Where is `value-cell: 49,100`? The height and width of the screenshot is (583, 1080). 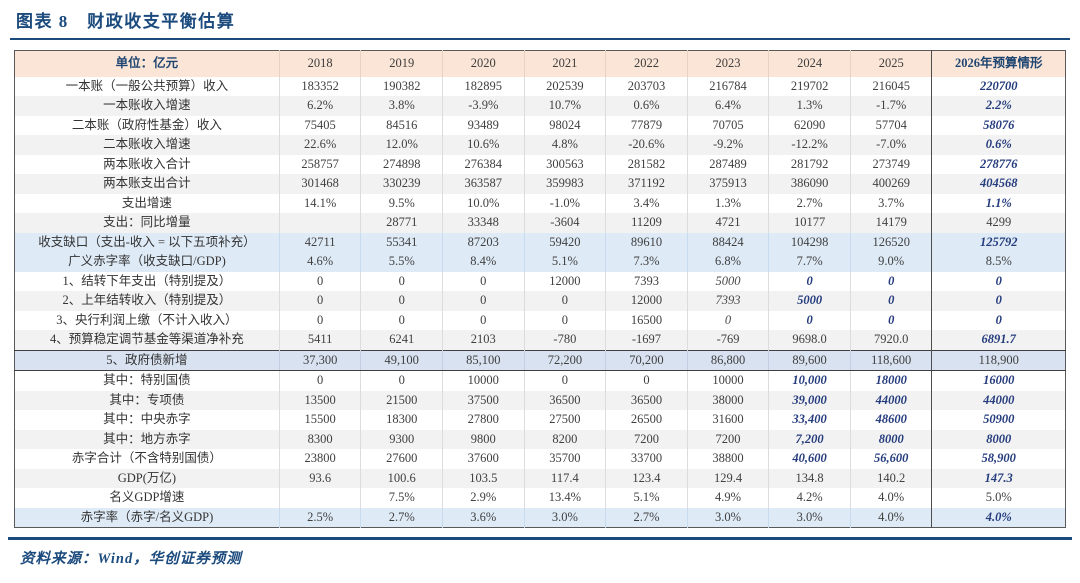
value-cell: 49,100 is located at coordinates (401, 360).